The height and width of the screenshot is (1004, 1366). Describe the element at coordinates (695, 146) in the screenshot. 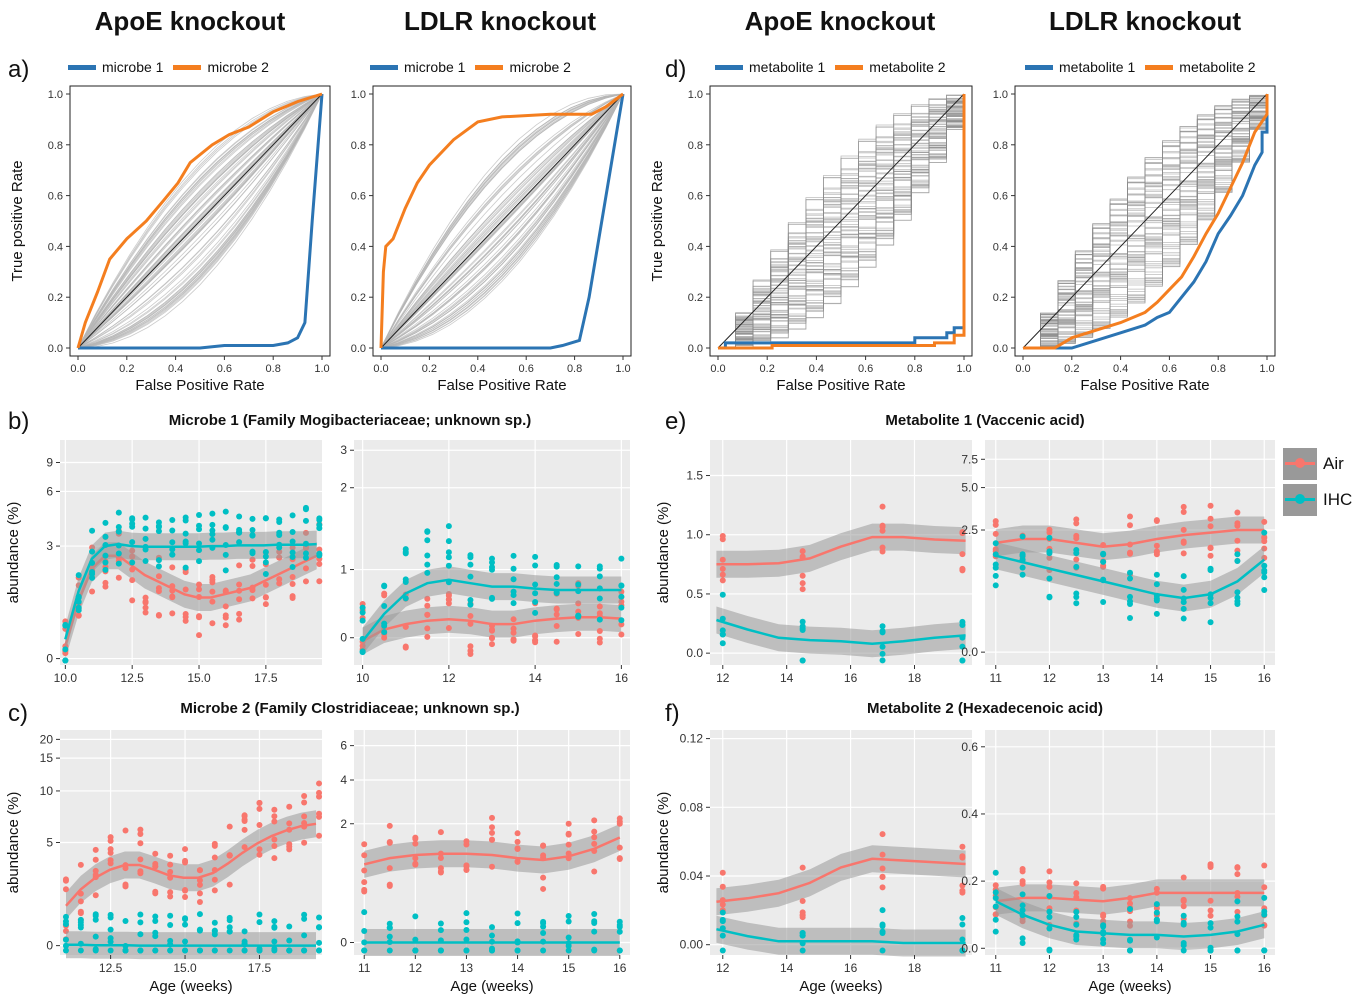

I see `y-tick-label: 0.8` at that location.